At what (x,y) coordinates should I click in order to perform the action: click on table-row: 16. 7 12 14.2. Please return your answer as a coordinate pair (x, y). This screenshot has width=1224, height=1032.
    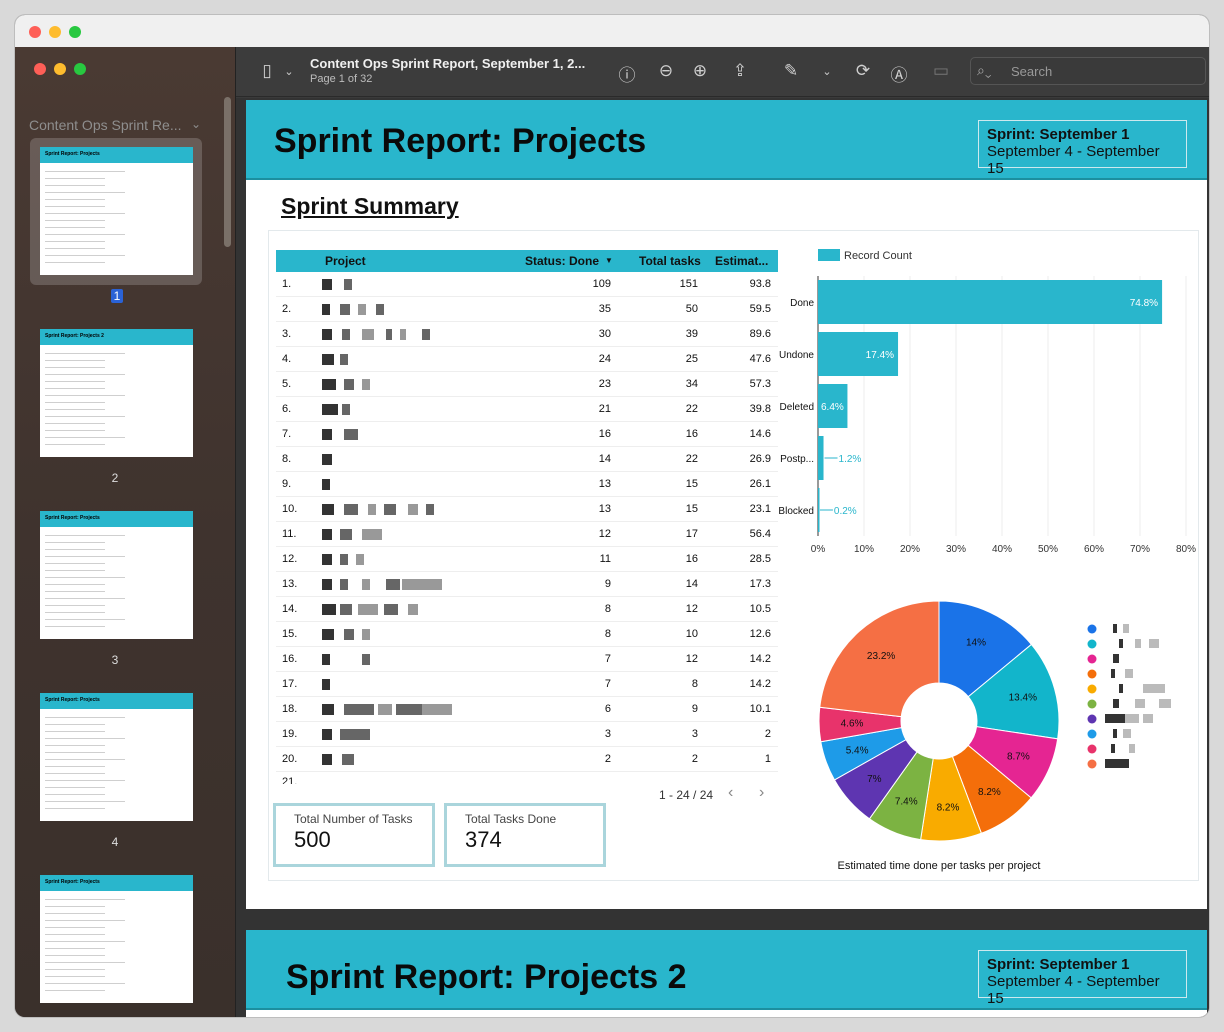
    Looking at the image, I should click on (527, 659).